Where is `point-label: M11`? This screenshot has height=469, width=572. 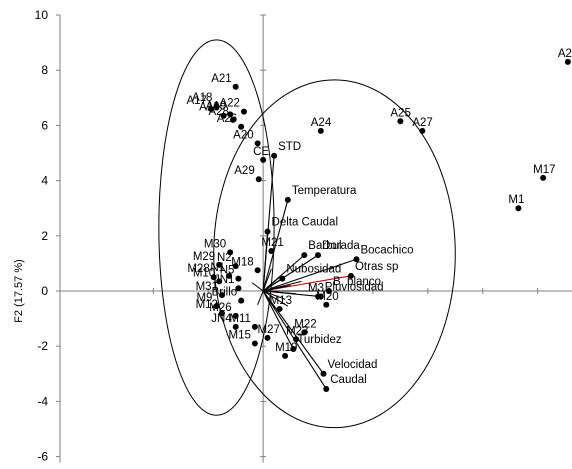
point-label: M11 is located at coordinates (240, 319).